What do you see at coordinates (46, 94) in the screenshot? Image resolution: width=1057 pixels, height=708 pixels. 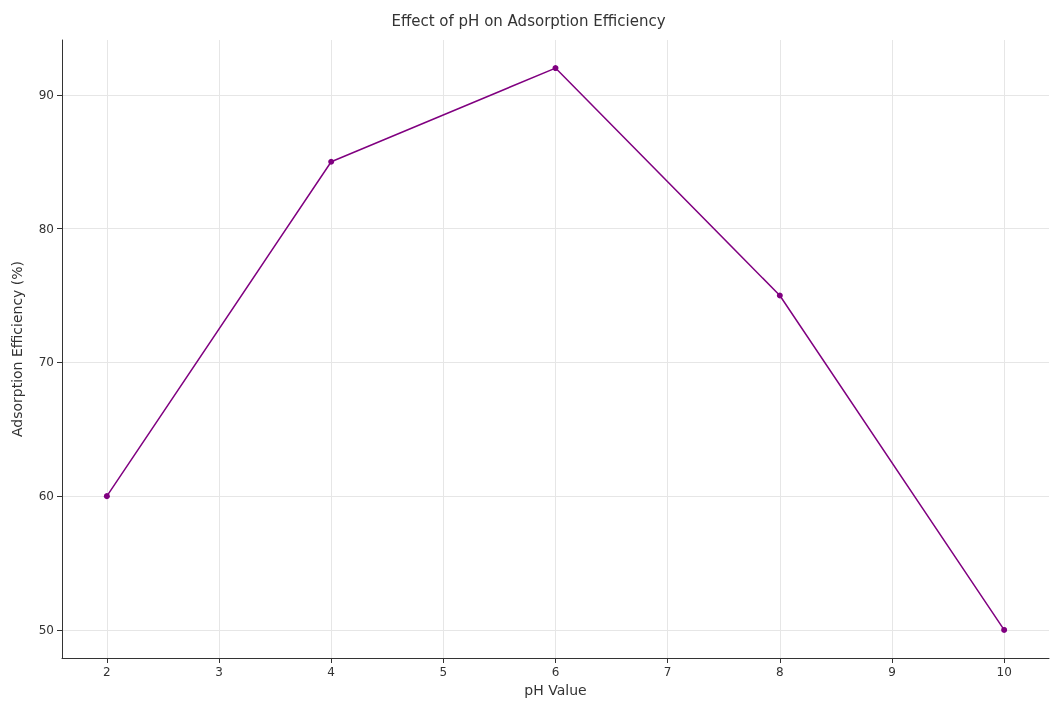 I see `y-tick-label: 90` at bounding box center [46, 94].